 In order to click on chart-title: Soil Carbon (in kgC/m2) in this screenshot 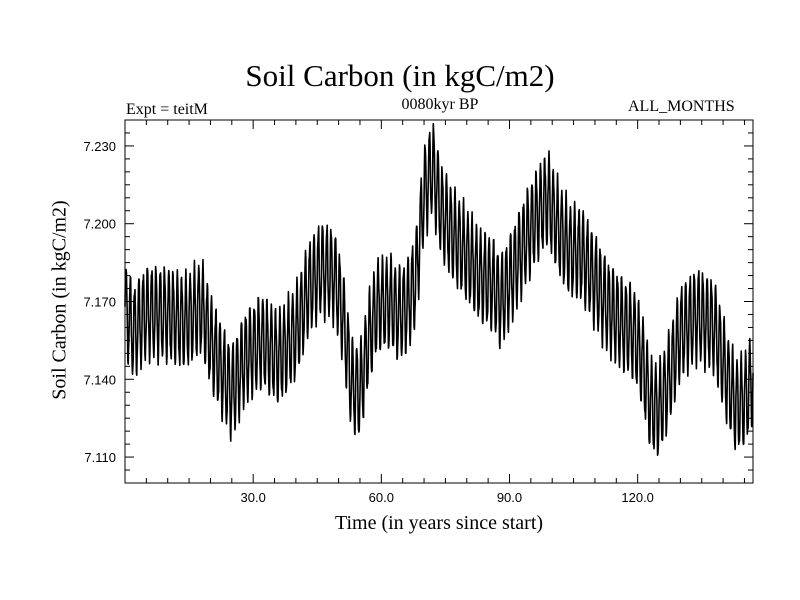, I will do `click(400, 75)`.